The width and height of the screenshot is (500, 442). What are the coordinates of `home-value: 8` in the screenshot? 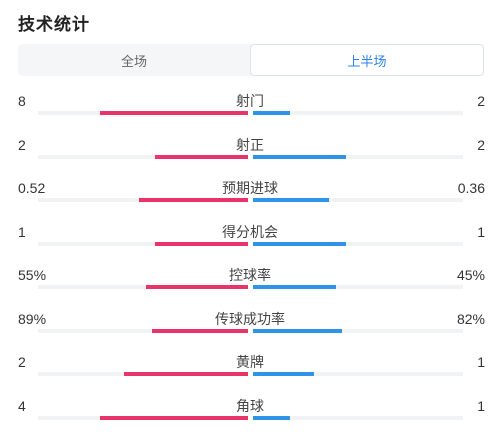 It's located at (22, 101).